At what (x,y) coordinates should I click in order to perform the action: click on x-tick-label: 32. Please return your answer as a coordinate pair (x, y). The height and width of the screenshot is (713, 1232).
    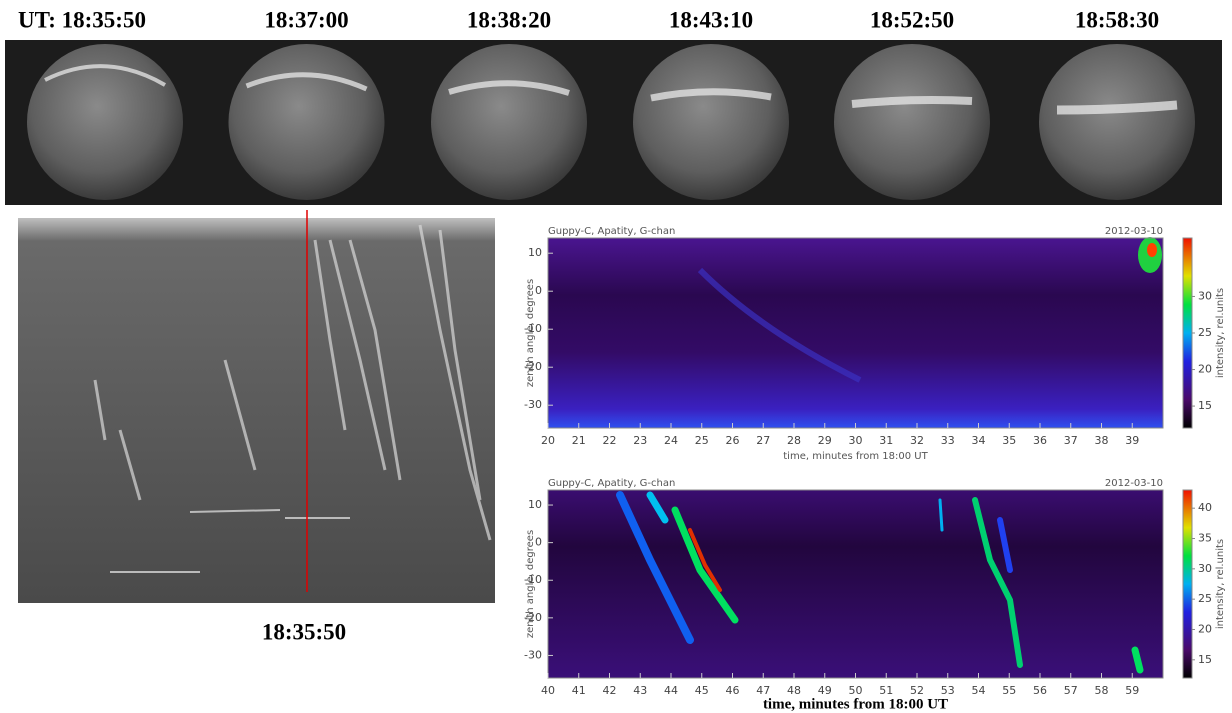
    Looking at the image, I should click on (917, 440).